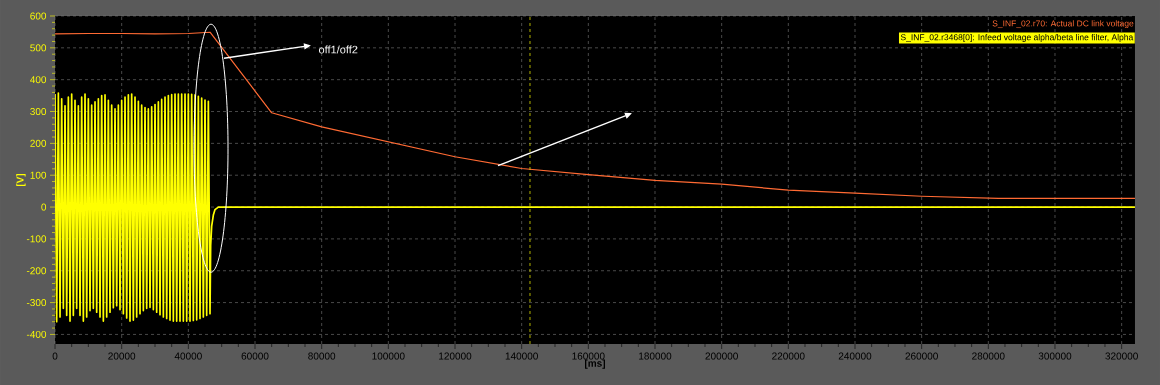 The image size is (1160, 385). I want to click on x-tick-label: 120000, so click(455, 356).